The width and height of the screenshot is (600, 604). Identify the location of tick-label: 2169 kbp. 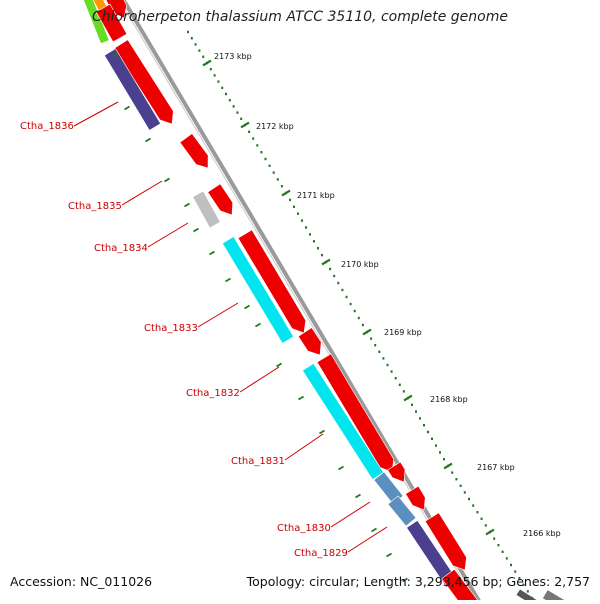
(403, 332).